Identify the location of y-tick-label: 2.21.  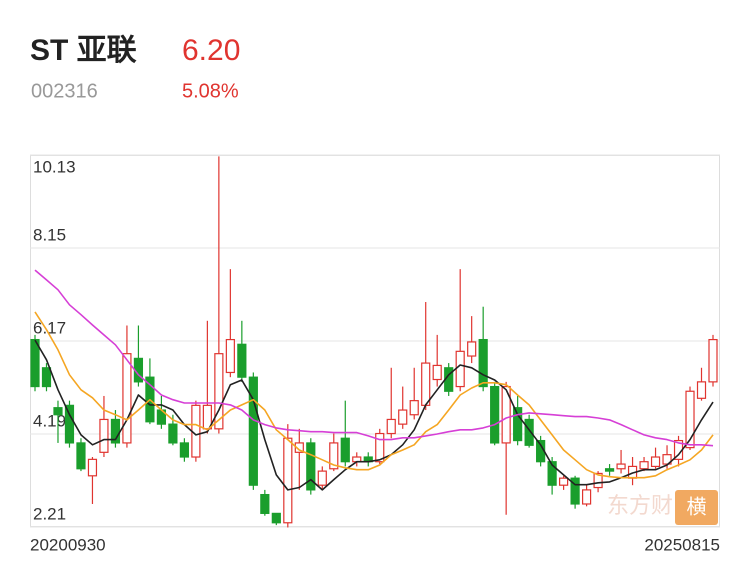
(49, 513).